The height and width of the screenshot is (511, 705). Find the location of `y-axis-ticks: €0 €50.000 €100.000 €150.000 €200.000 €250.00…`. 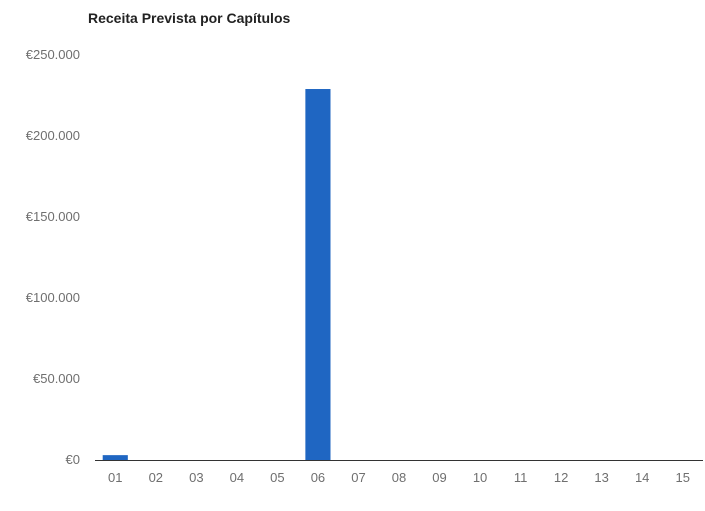

y-axis-ticks: €0 €50.000 €100.000 €150.000 €200.000 €250.00… is located at coordinates (53, 257).